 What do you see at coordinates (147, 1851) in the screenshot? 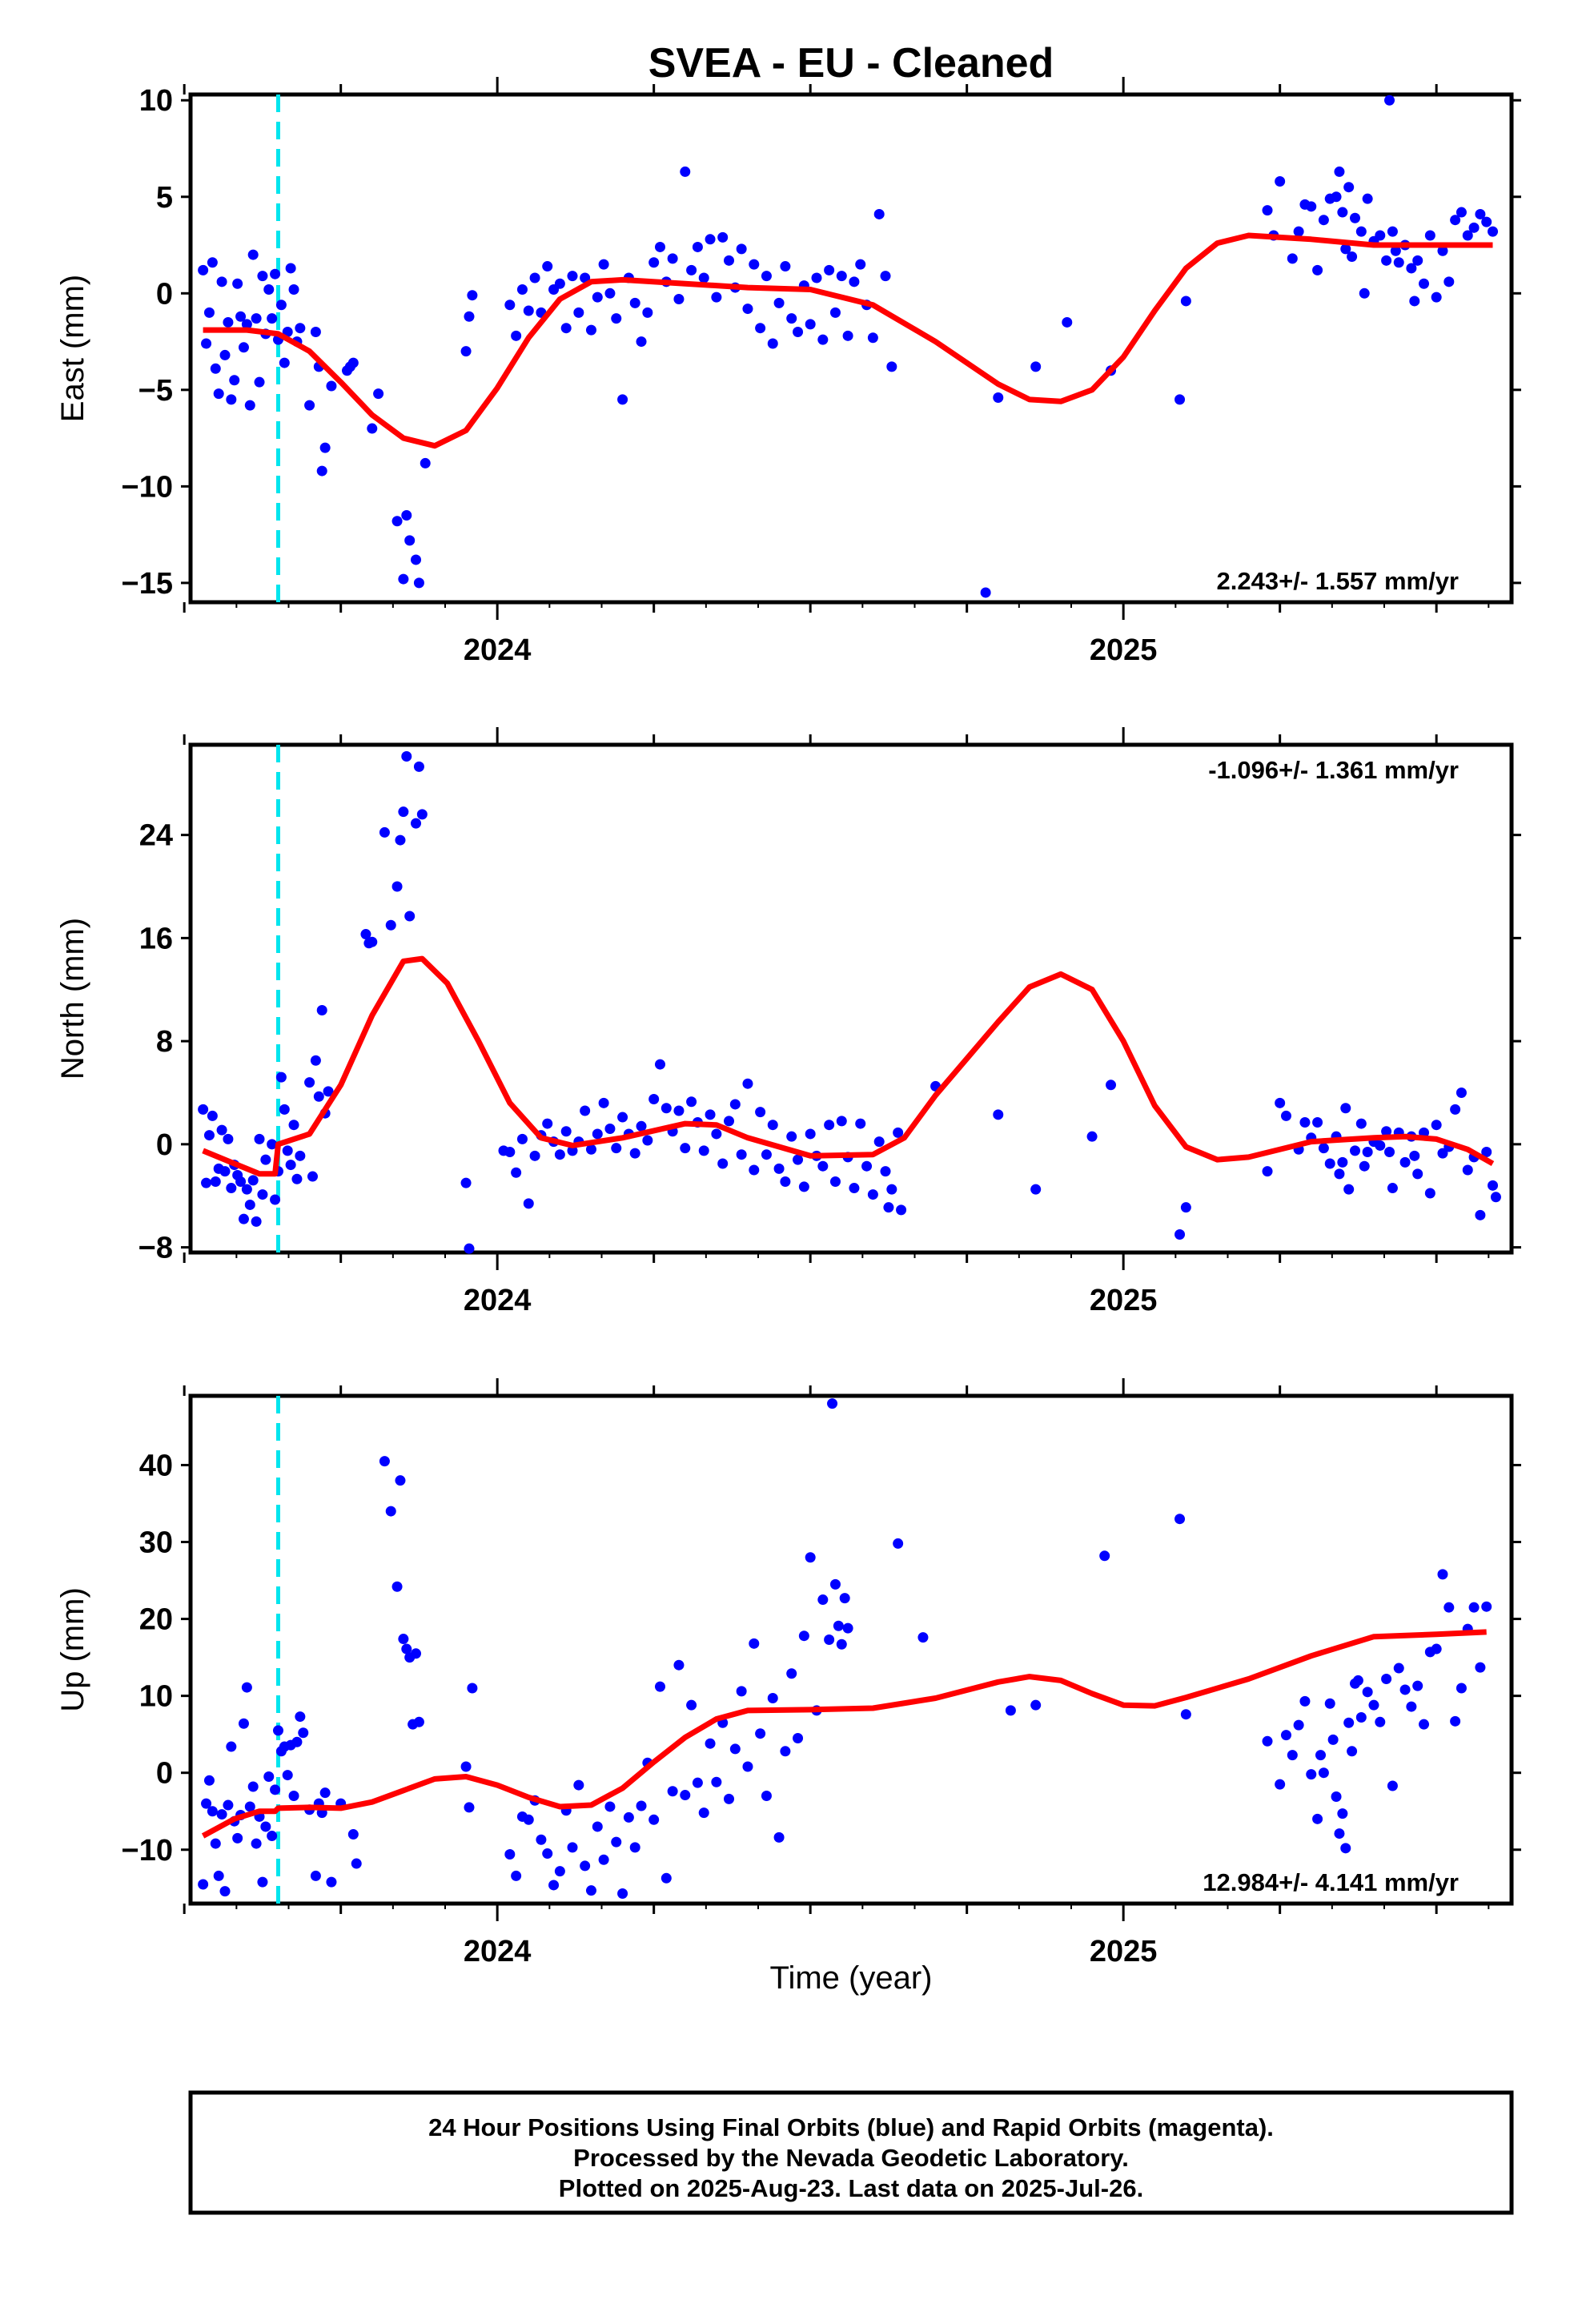
I see `up-ytick-label: −10` at bounding box center [147, 1851].